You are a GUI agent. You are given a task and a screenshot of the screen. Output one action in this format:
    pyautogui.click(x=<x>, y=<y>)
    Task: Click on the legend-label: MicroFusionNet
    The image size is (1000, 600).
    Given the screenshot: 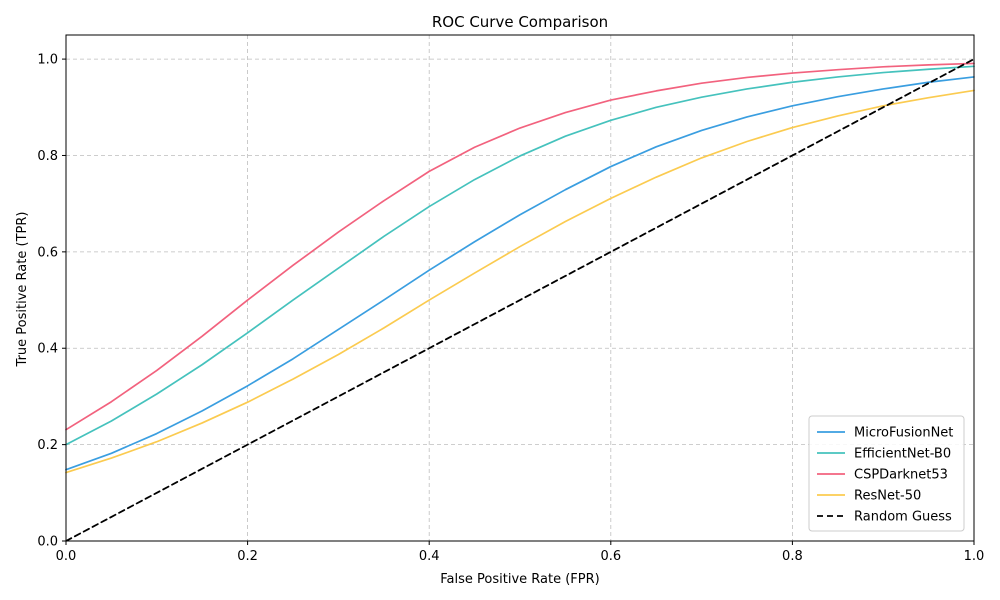 What is the action you would take?
    pyautogui.click(x=903, y=433)
    